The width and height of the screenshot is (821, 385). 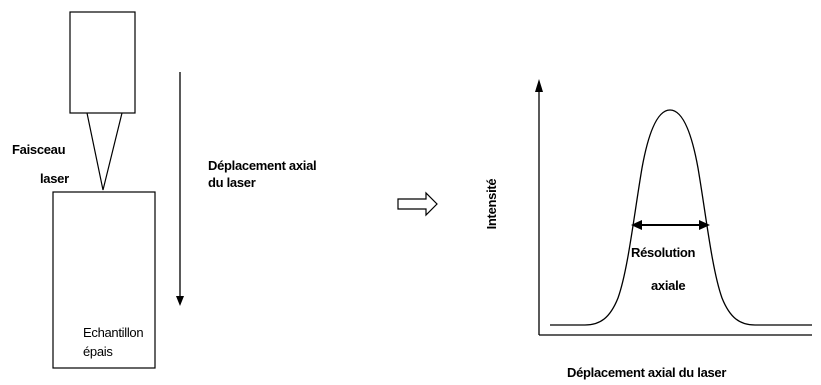 I want to click on sample-label-line1: Echantillon, so click(x=113, y=332).